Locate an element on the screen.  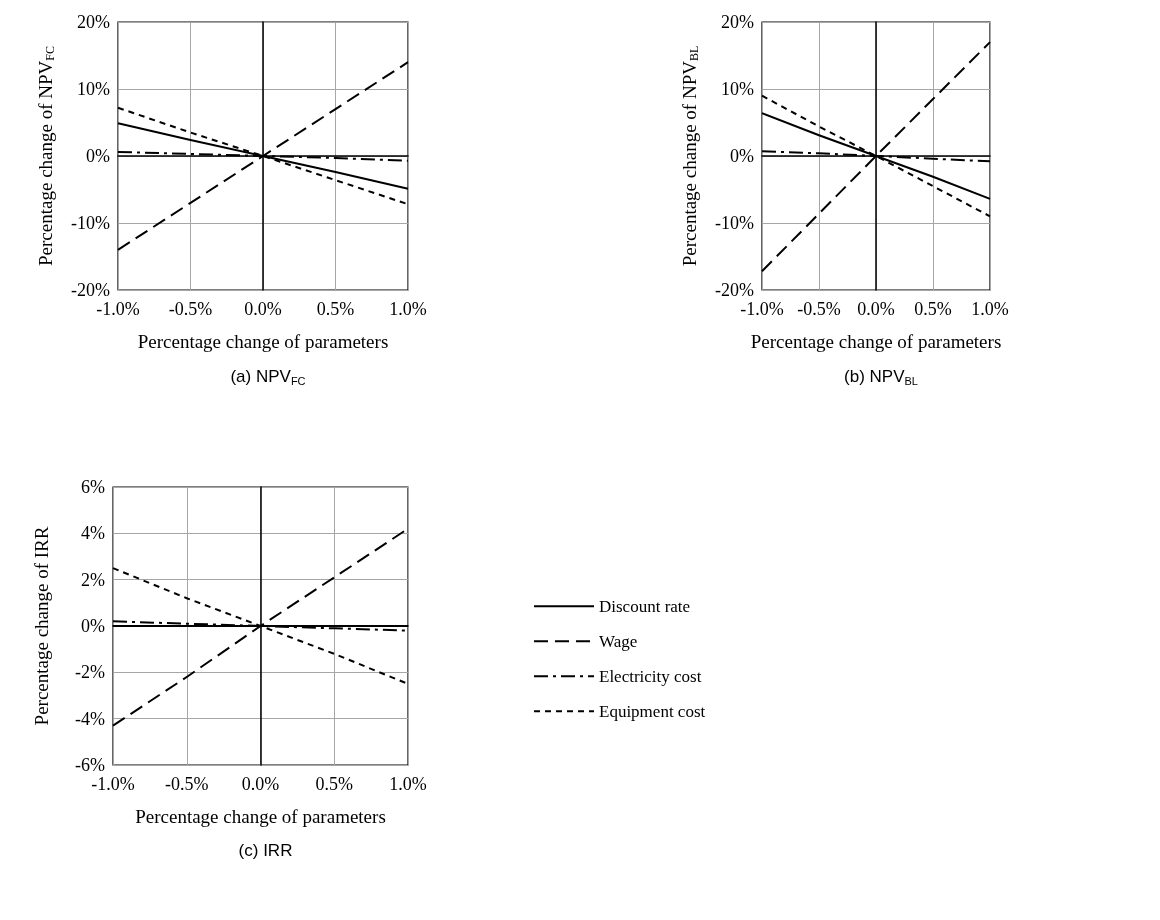
y-axis-title: Percentage change of NPVBL is located at coordinates (690, 156).